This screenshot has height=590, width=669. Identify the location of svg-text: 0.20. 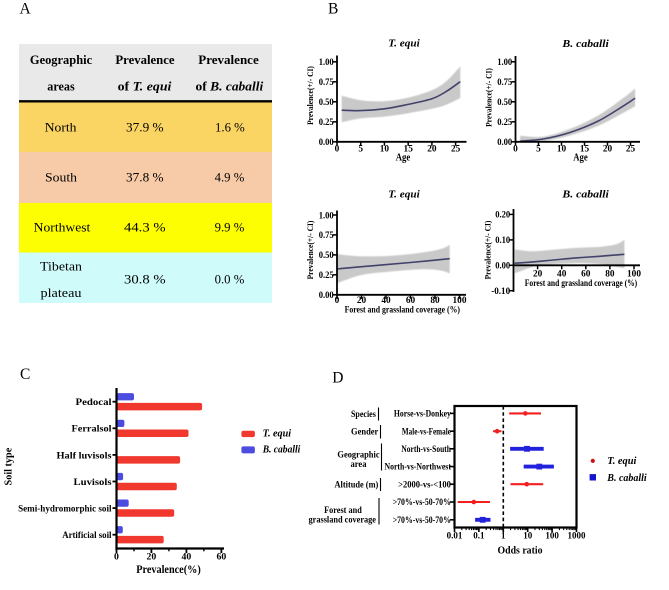
(502, 216).